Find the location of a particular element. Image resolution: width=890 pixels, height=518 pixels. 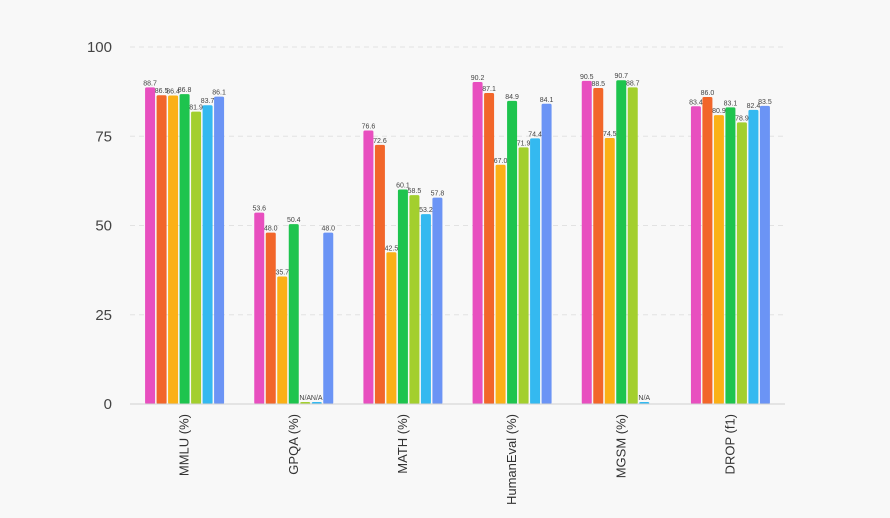

x-tick-label: MATH (%) is located at coordinates (402, 444).